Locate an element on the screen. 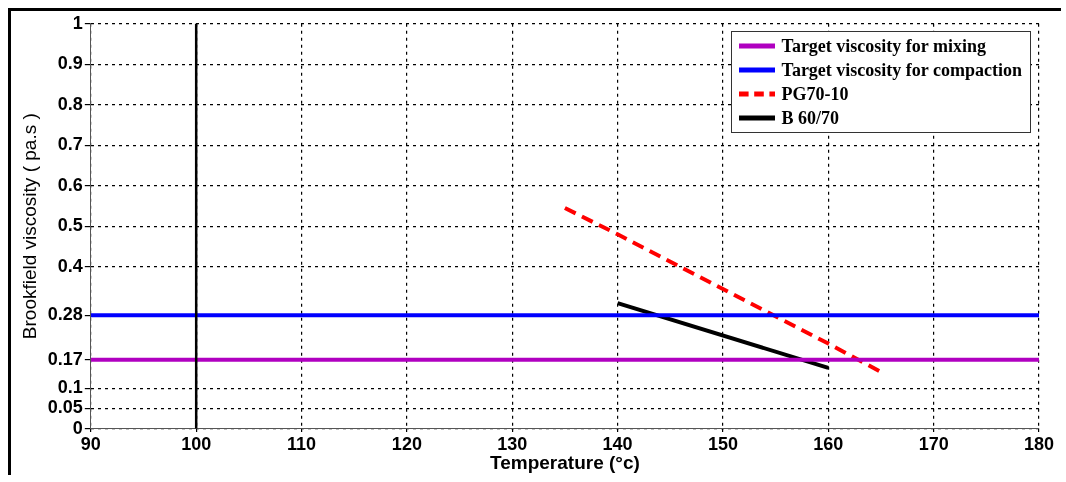  y-tick-label: 0 is located at coordinates (77, 427).